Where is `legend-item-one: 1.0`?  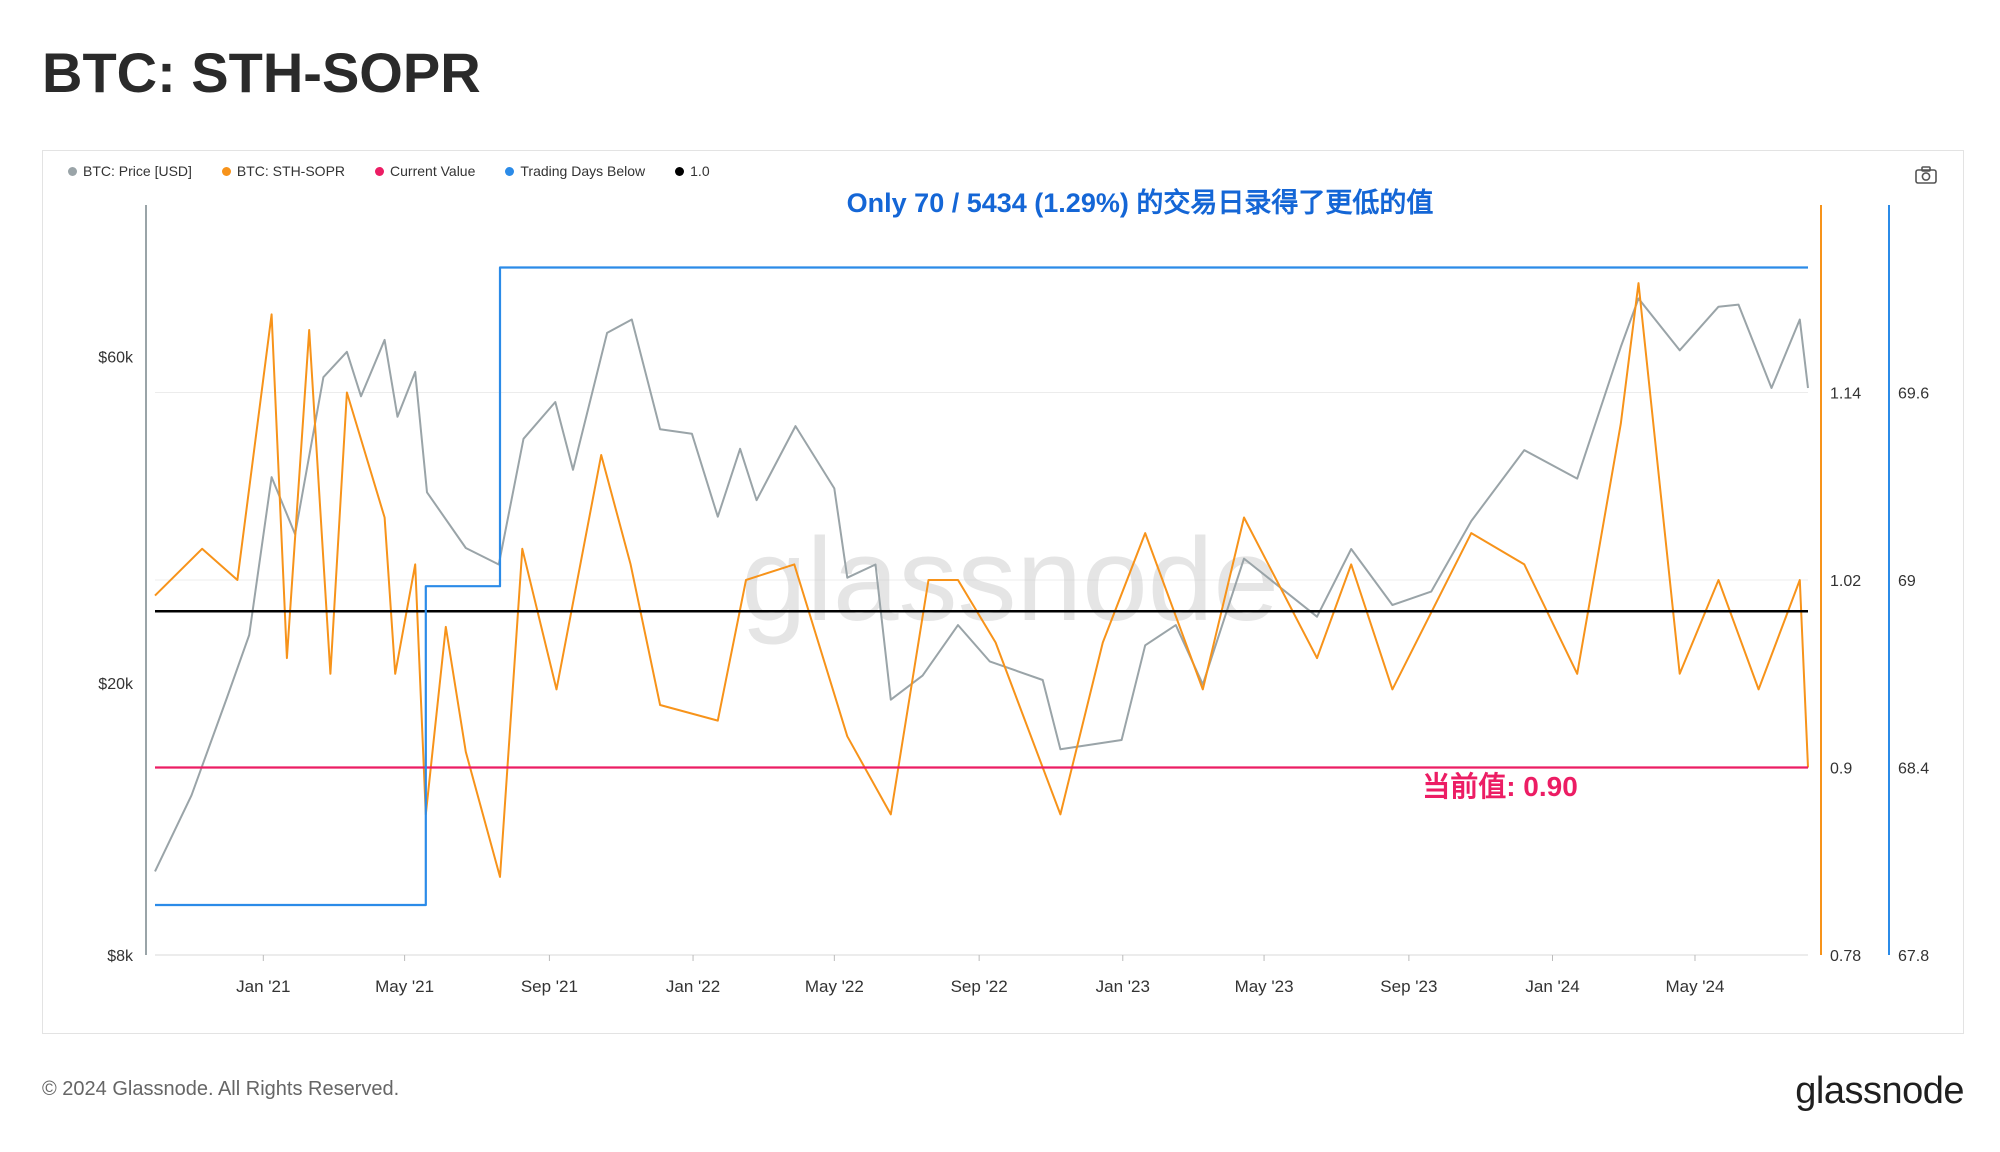
legend-item-one: 1.0 is located at coordinates (692, 171).